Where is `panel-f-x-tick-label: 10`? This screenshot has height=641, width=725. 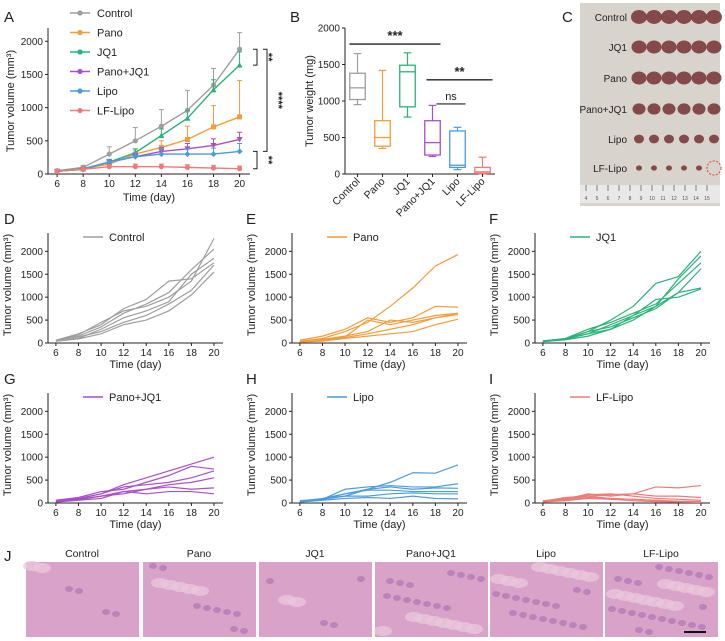
panel-f-x-tick-label: 10 is located at coordinates (589, 353).